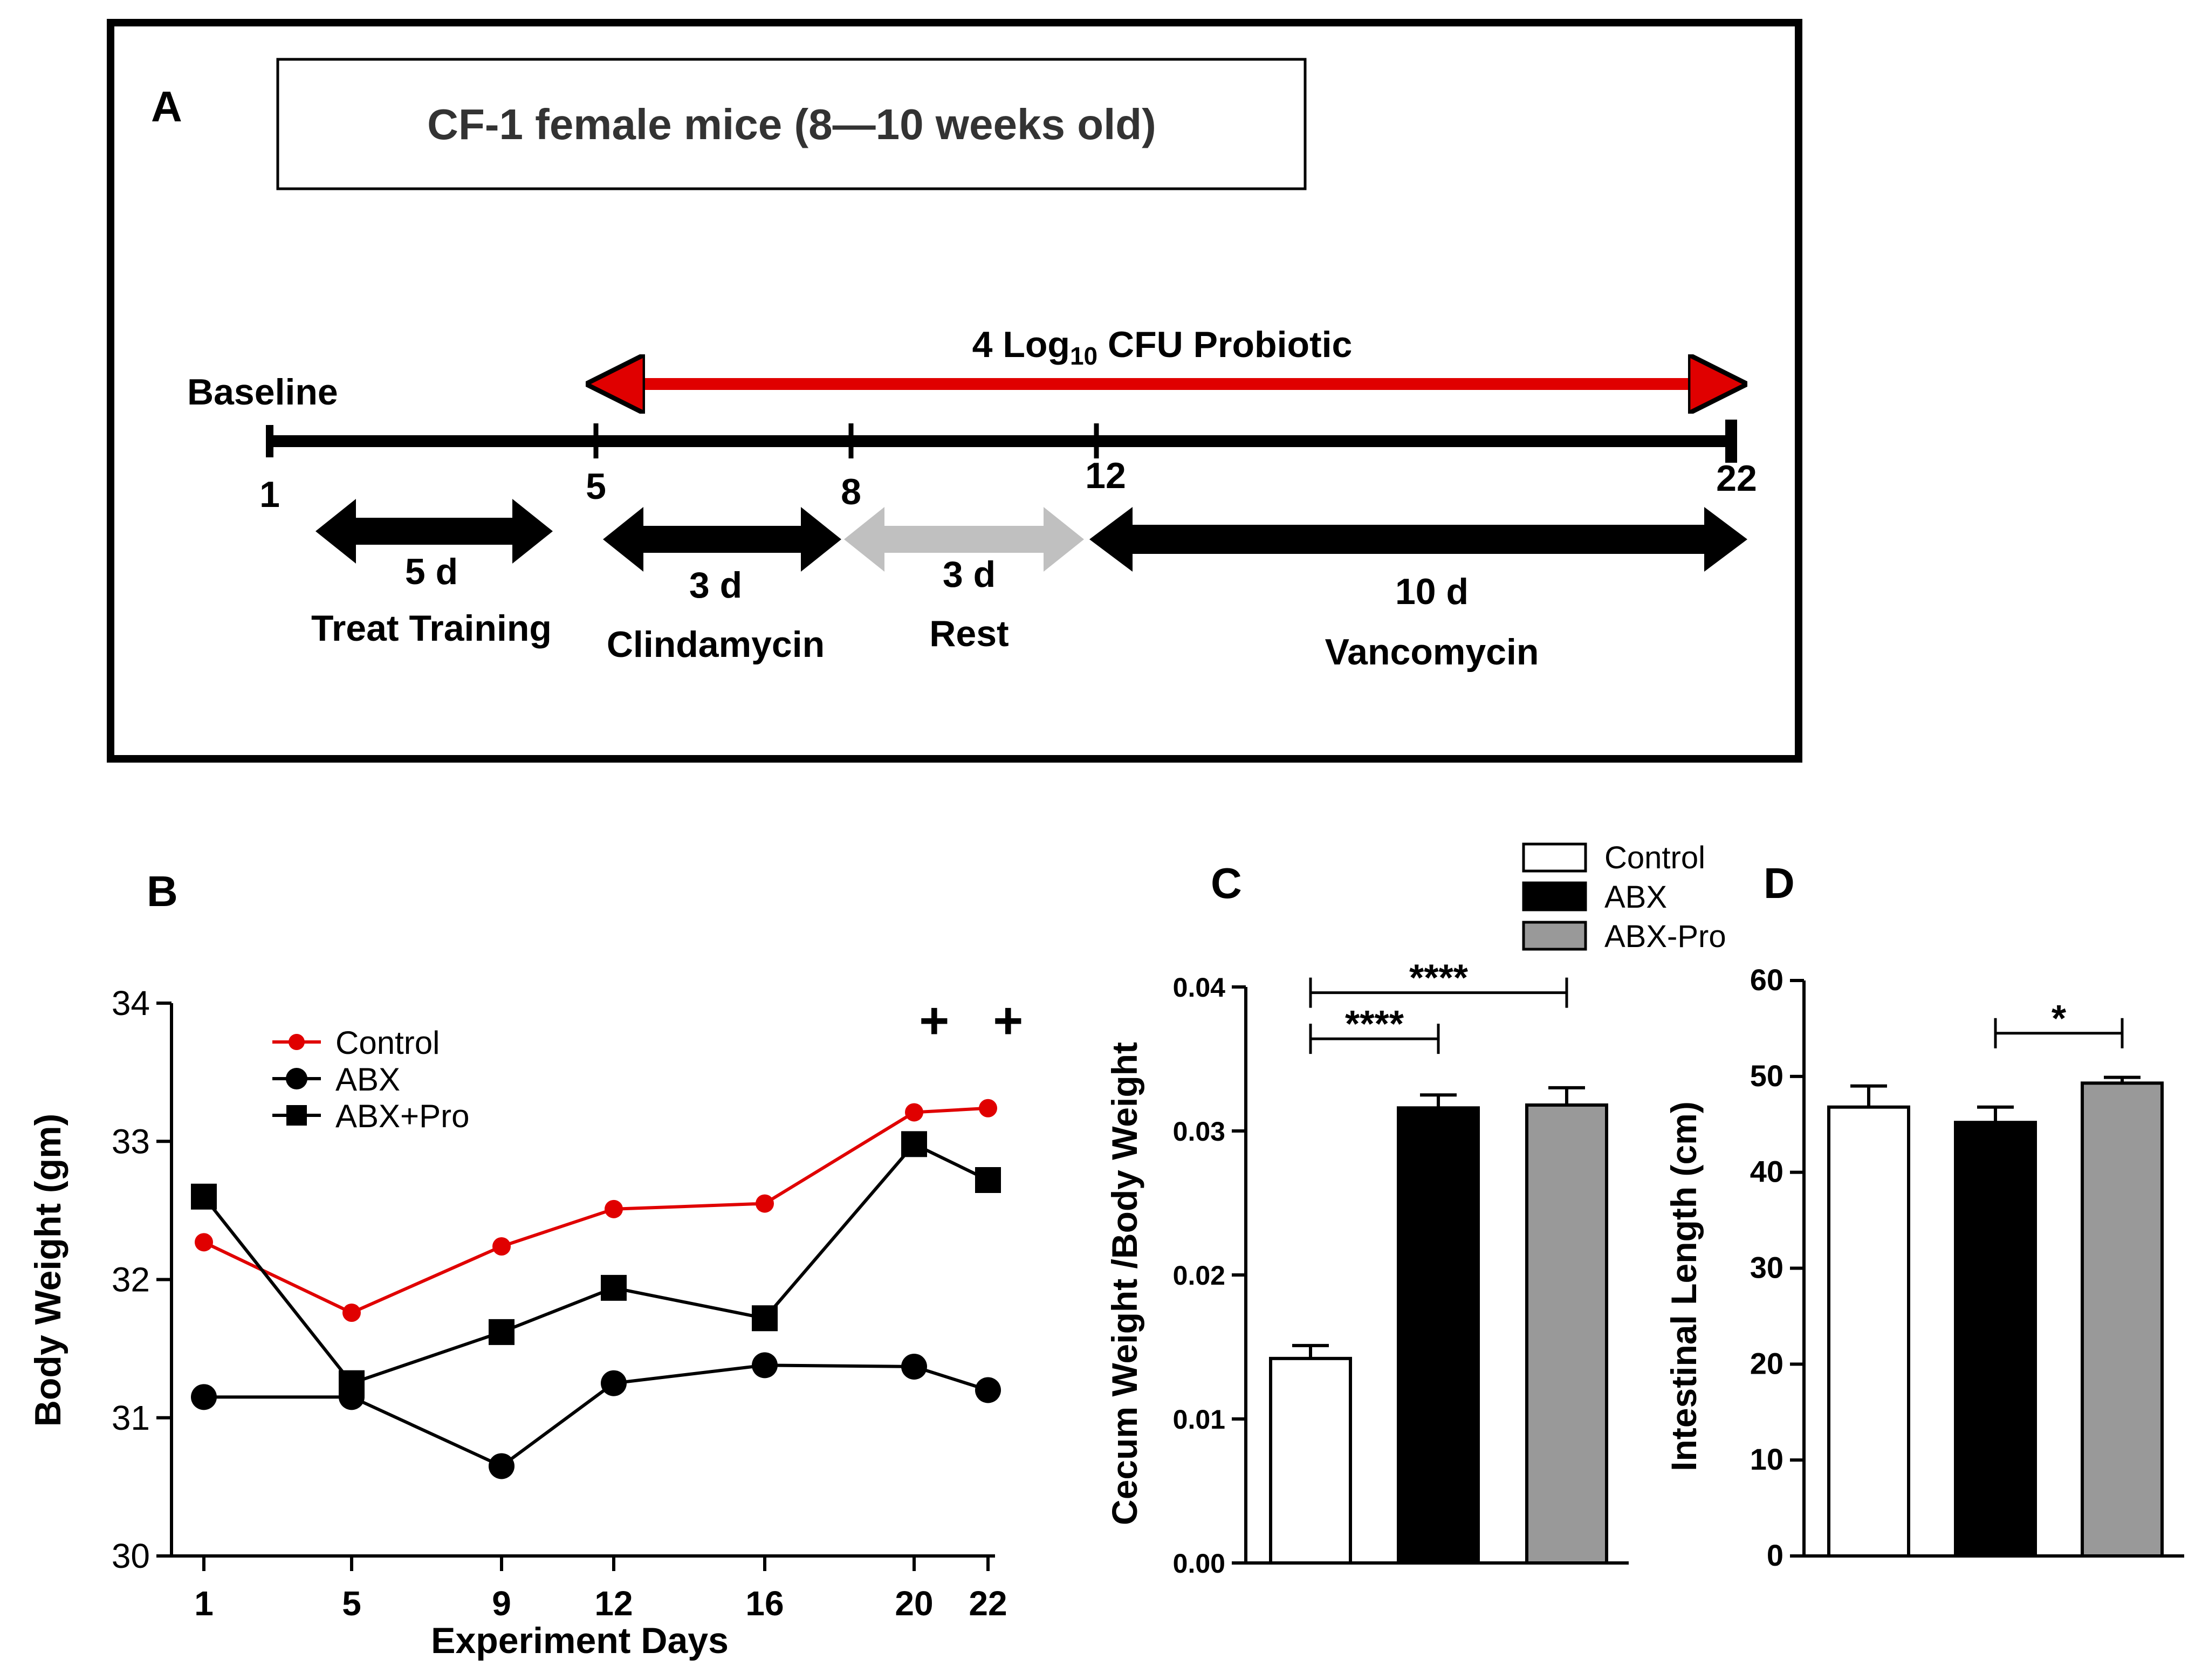  I want to click on phase-name: Treat Training, so click(431, 628).